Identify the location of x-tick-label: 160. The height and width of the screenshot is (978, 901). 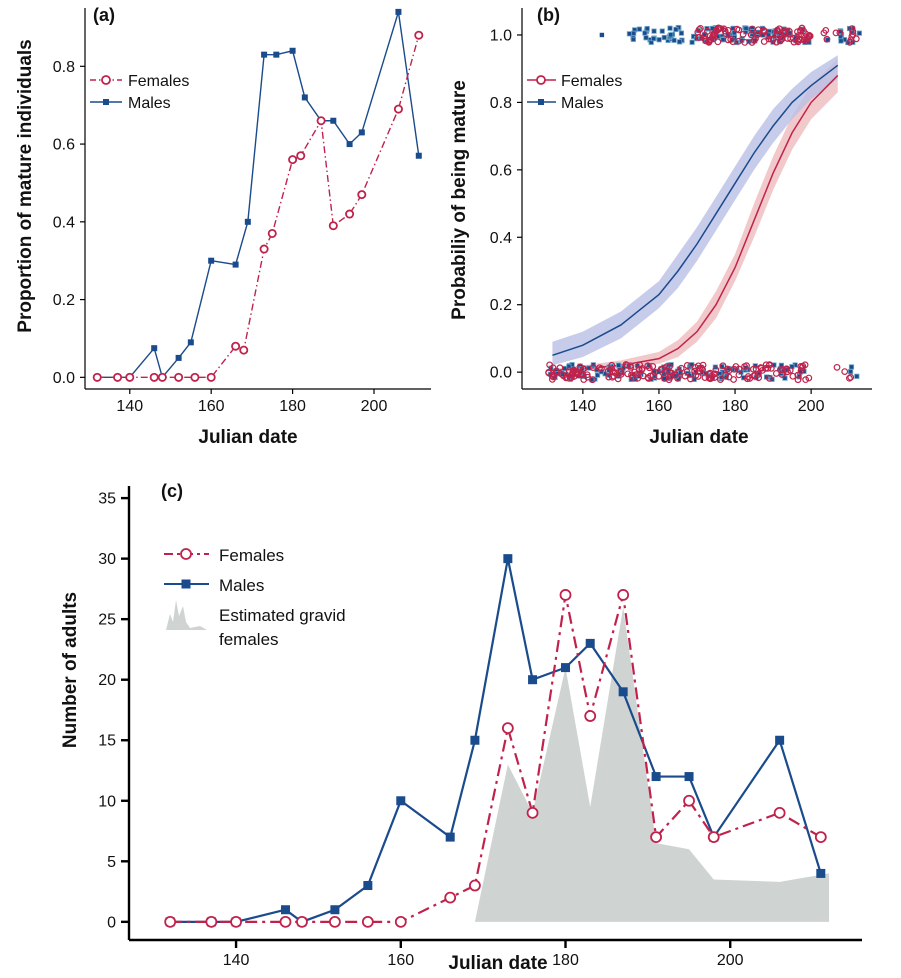
(659, 406).